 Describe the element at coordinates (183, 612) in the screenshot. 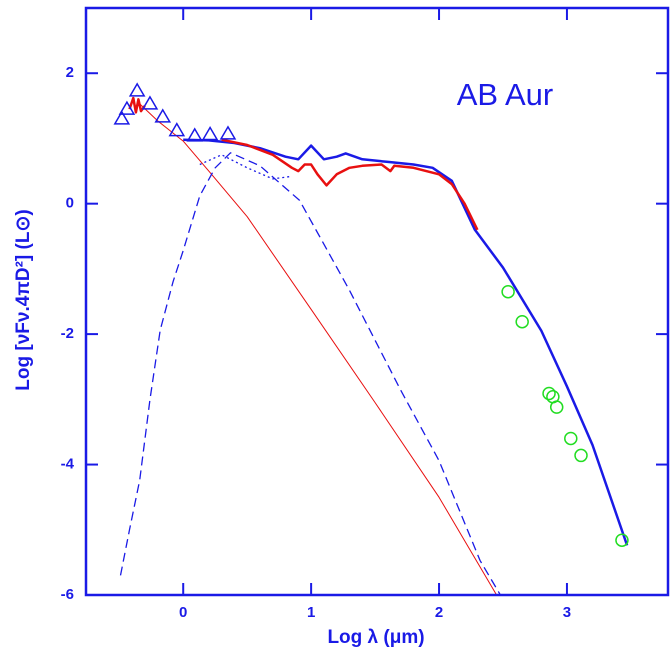

I see `x-tick-label: 0` at that location.